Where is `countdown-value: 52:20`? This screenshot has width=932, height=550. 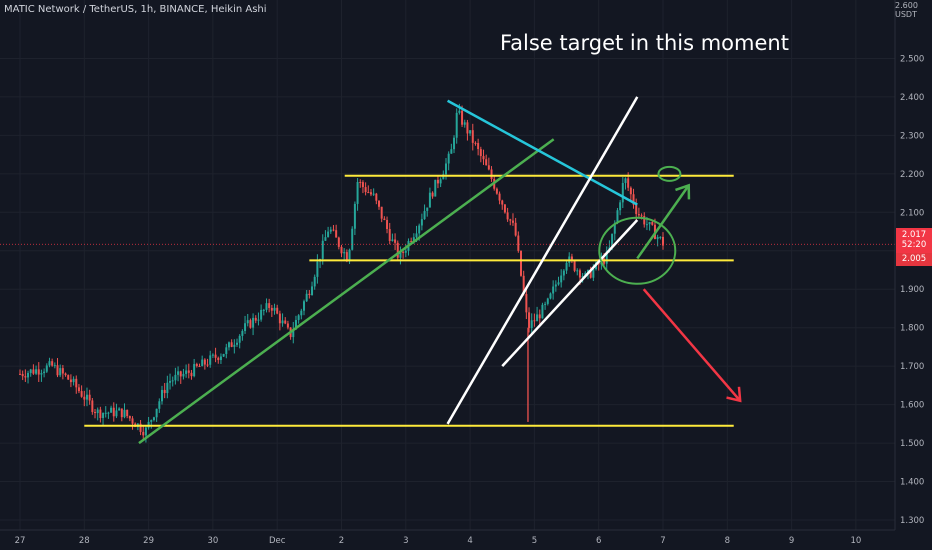
countdown-value: 52:20 is located at coordinates (914, 245).